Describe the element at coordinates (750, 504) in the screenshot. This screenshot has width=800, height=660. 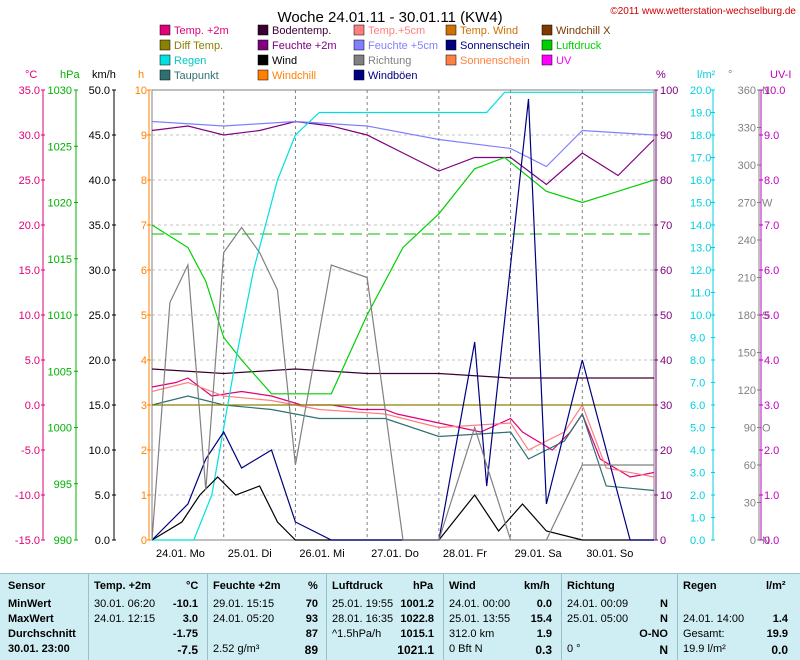
I see `axis-tick-degrees: 30` at that location.